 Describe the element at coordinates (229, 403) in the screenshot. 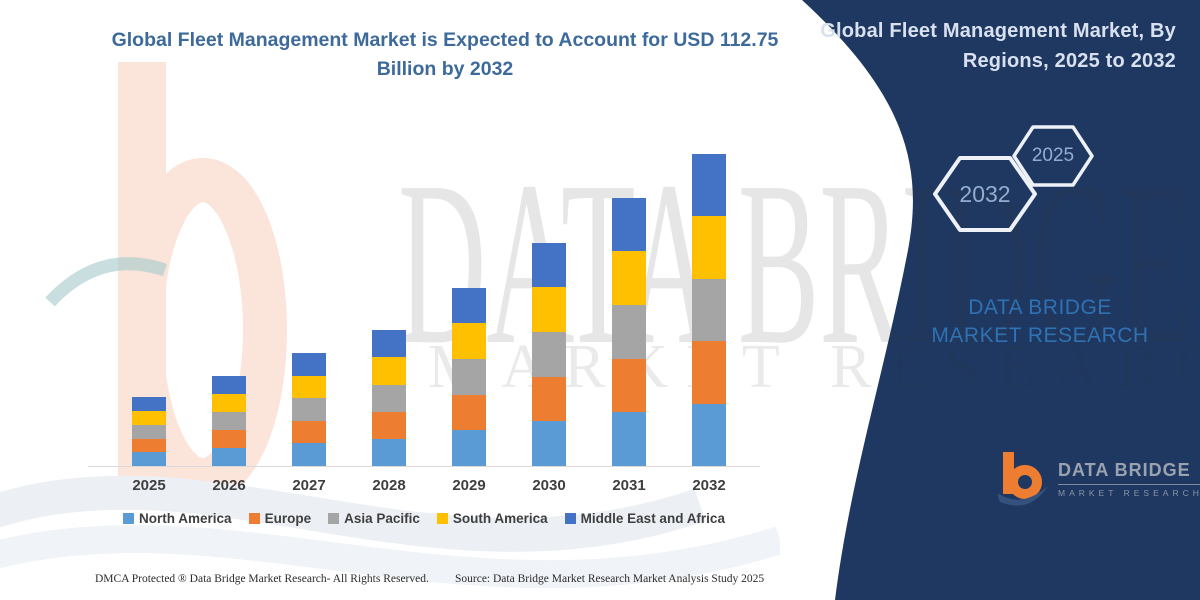

I see `segment-2026-south-america` at that location.